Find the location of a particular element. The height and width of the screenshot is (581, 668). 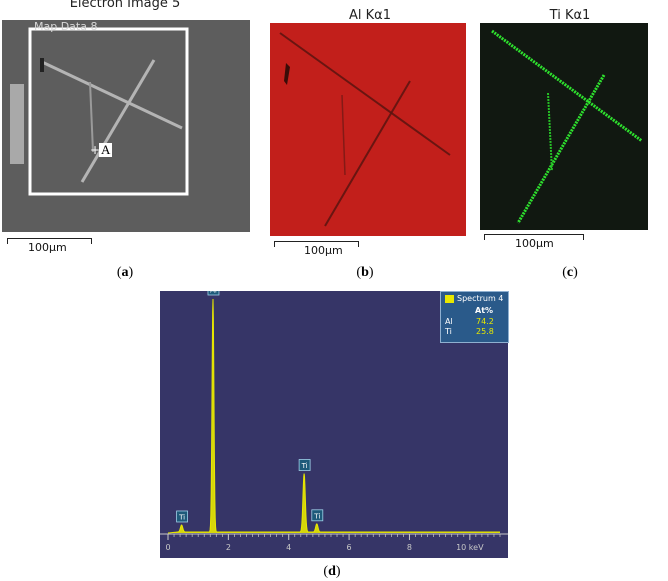

legend-row-value: 25.8 is located at coordinates (485, 331).